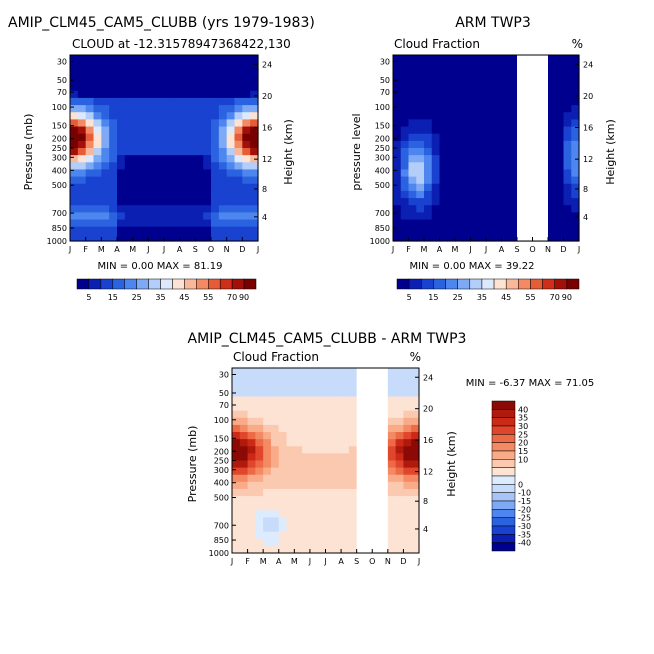  What do you see at coordinates (472, 266) in the screenshot?
I see `min-max-label: MIN = 0.00 MAX = 39.22` at bounding box center [472, 266].